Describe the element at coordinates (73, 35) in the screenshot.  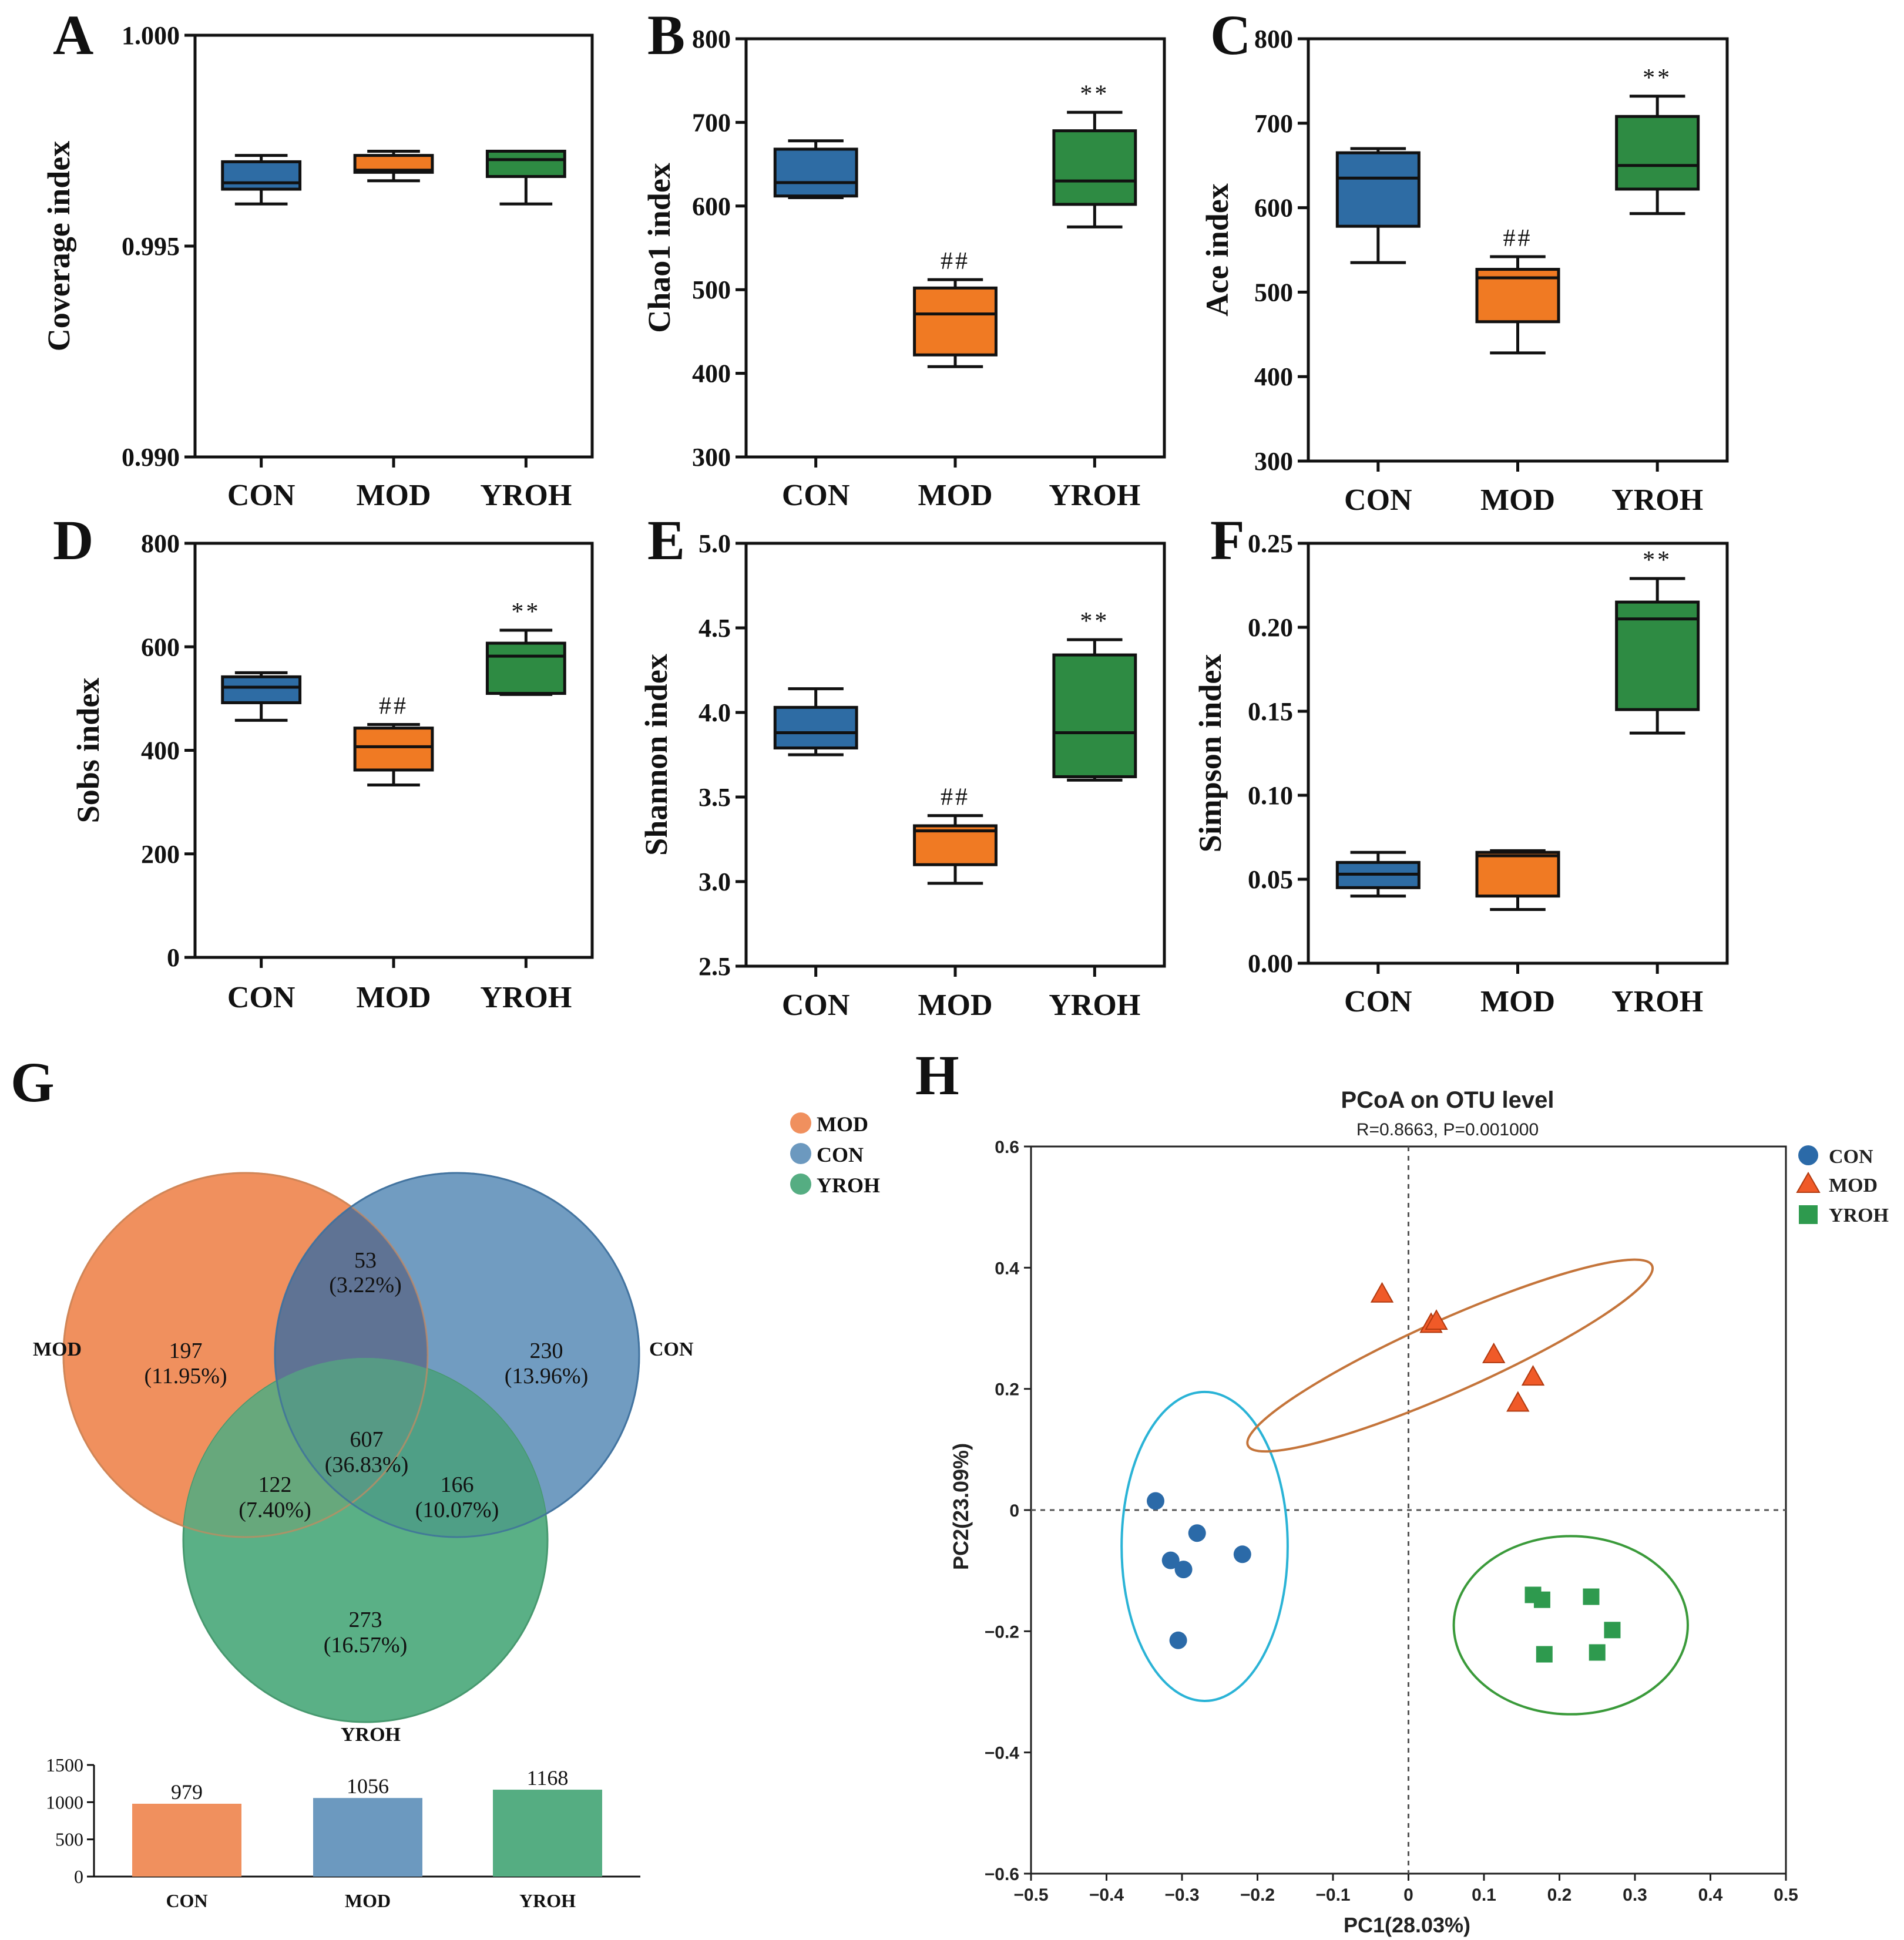
I see `panel-letter-a: A` at that location.